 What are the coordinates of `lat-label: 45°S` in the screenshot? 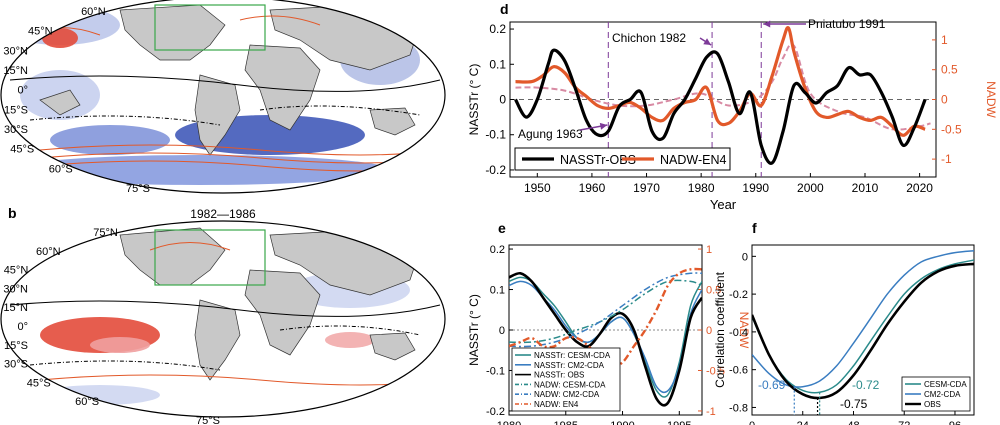 It's located at (22, 150).